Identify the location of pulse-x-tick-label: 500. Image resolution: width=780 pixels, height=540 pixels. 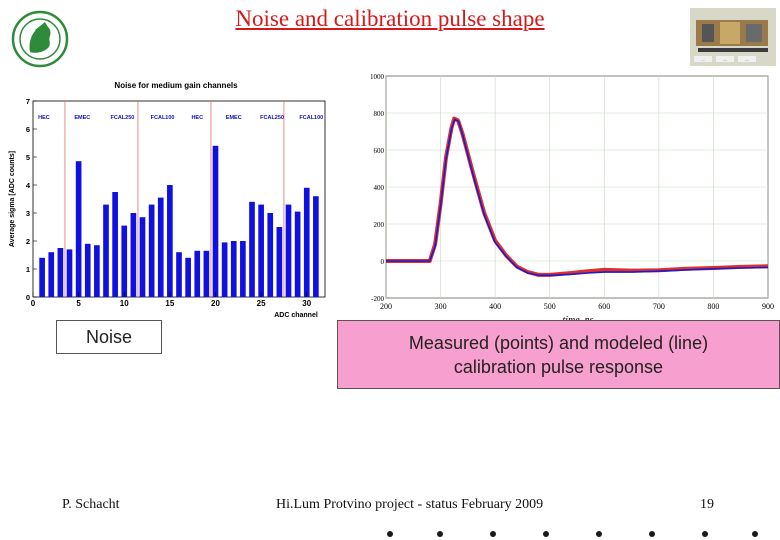
(550, 306).